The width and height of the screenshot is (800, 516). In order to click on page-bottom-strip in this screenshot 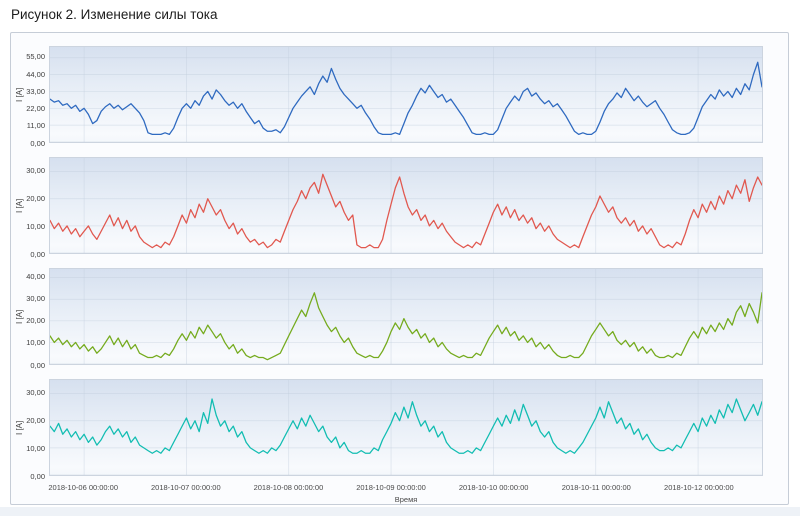, I will do `click(400, 511)`.